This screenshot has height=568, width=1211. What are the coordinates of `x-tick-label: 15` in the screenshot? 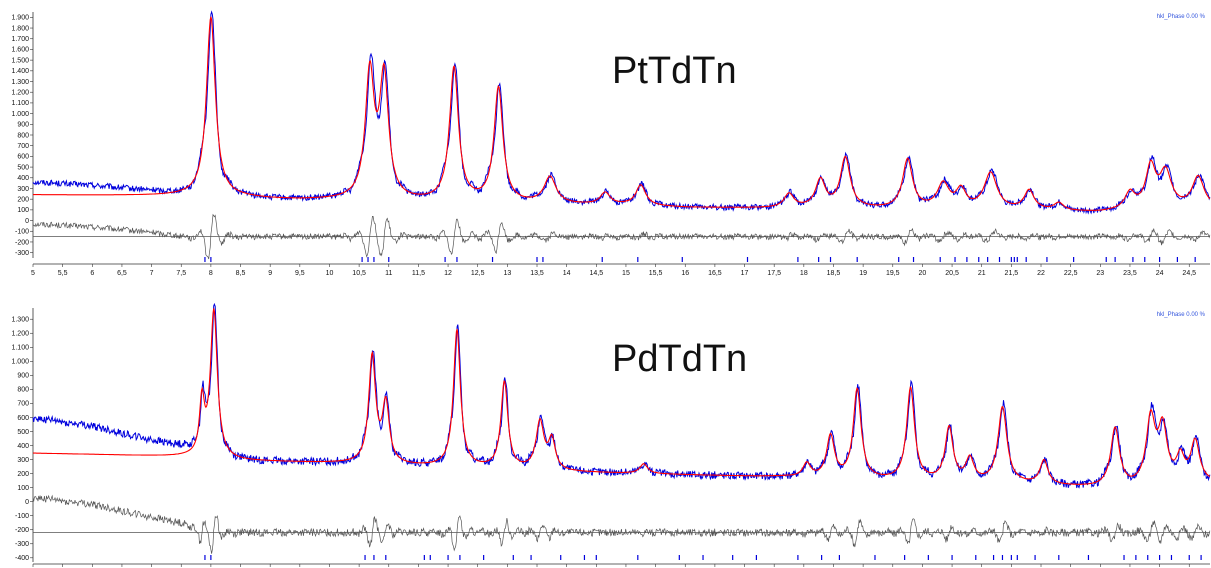 It's located at (626, 273).